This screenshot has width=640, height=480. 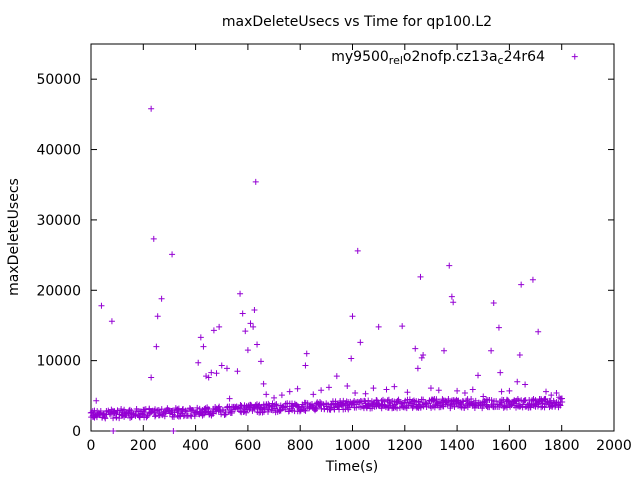 I want to click on y-axis-label: maxDeleteUsecs, so click(x=14, y=237).